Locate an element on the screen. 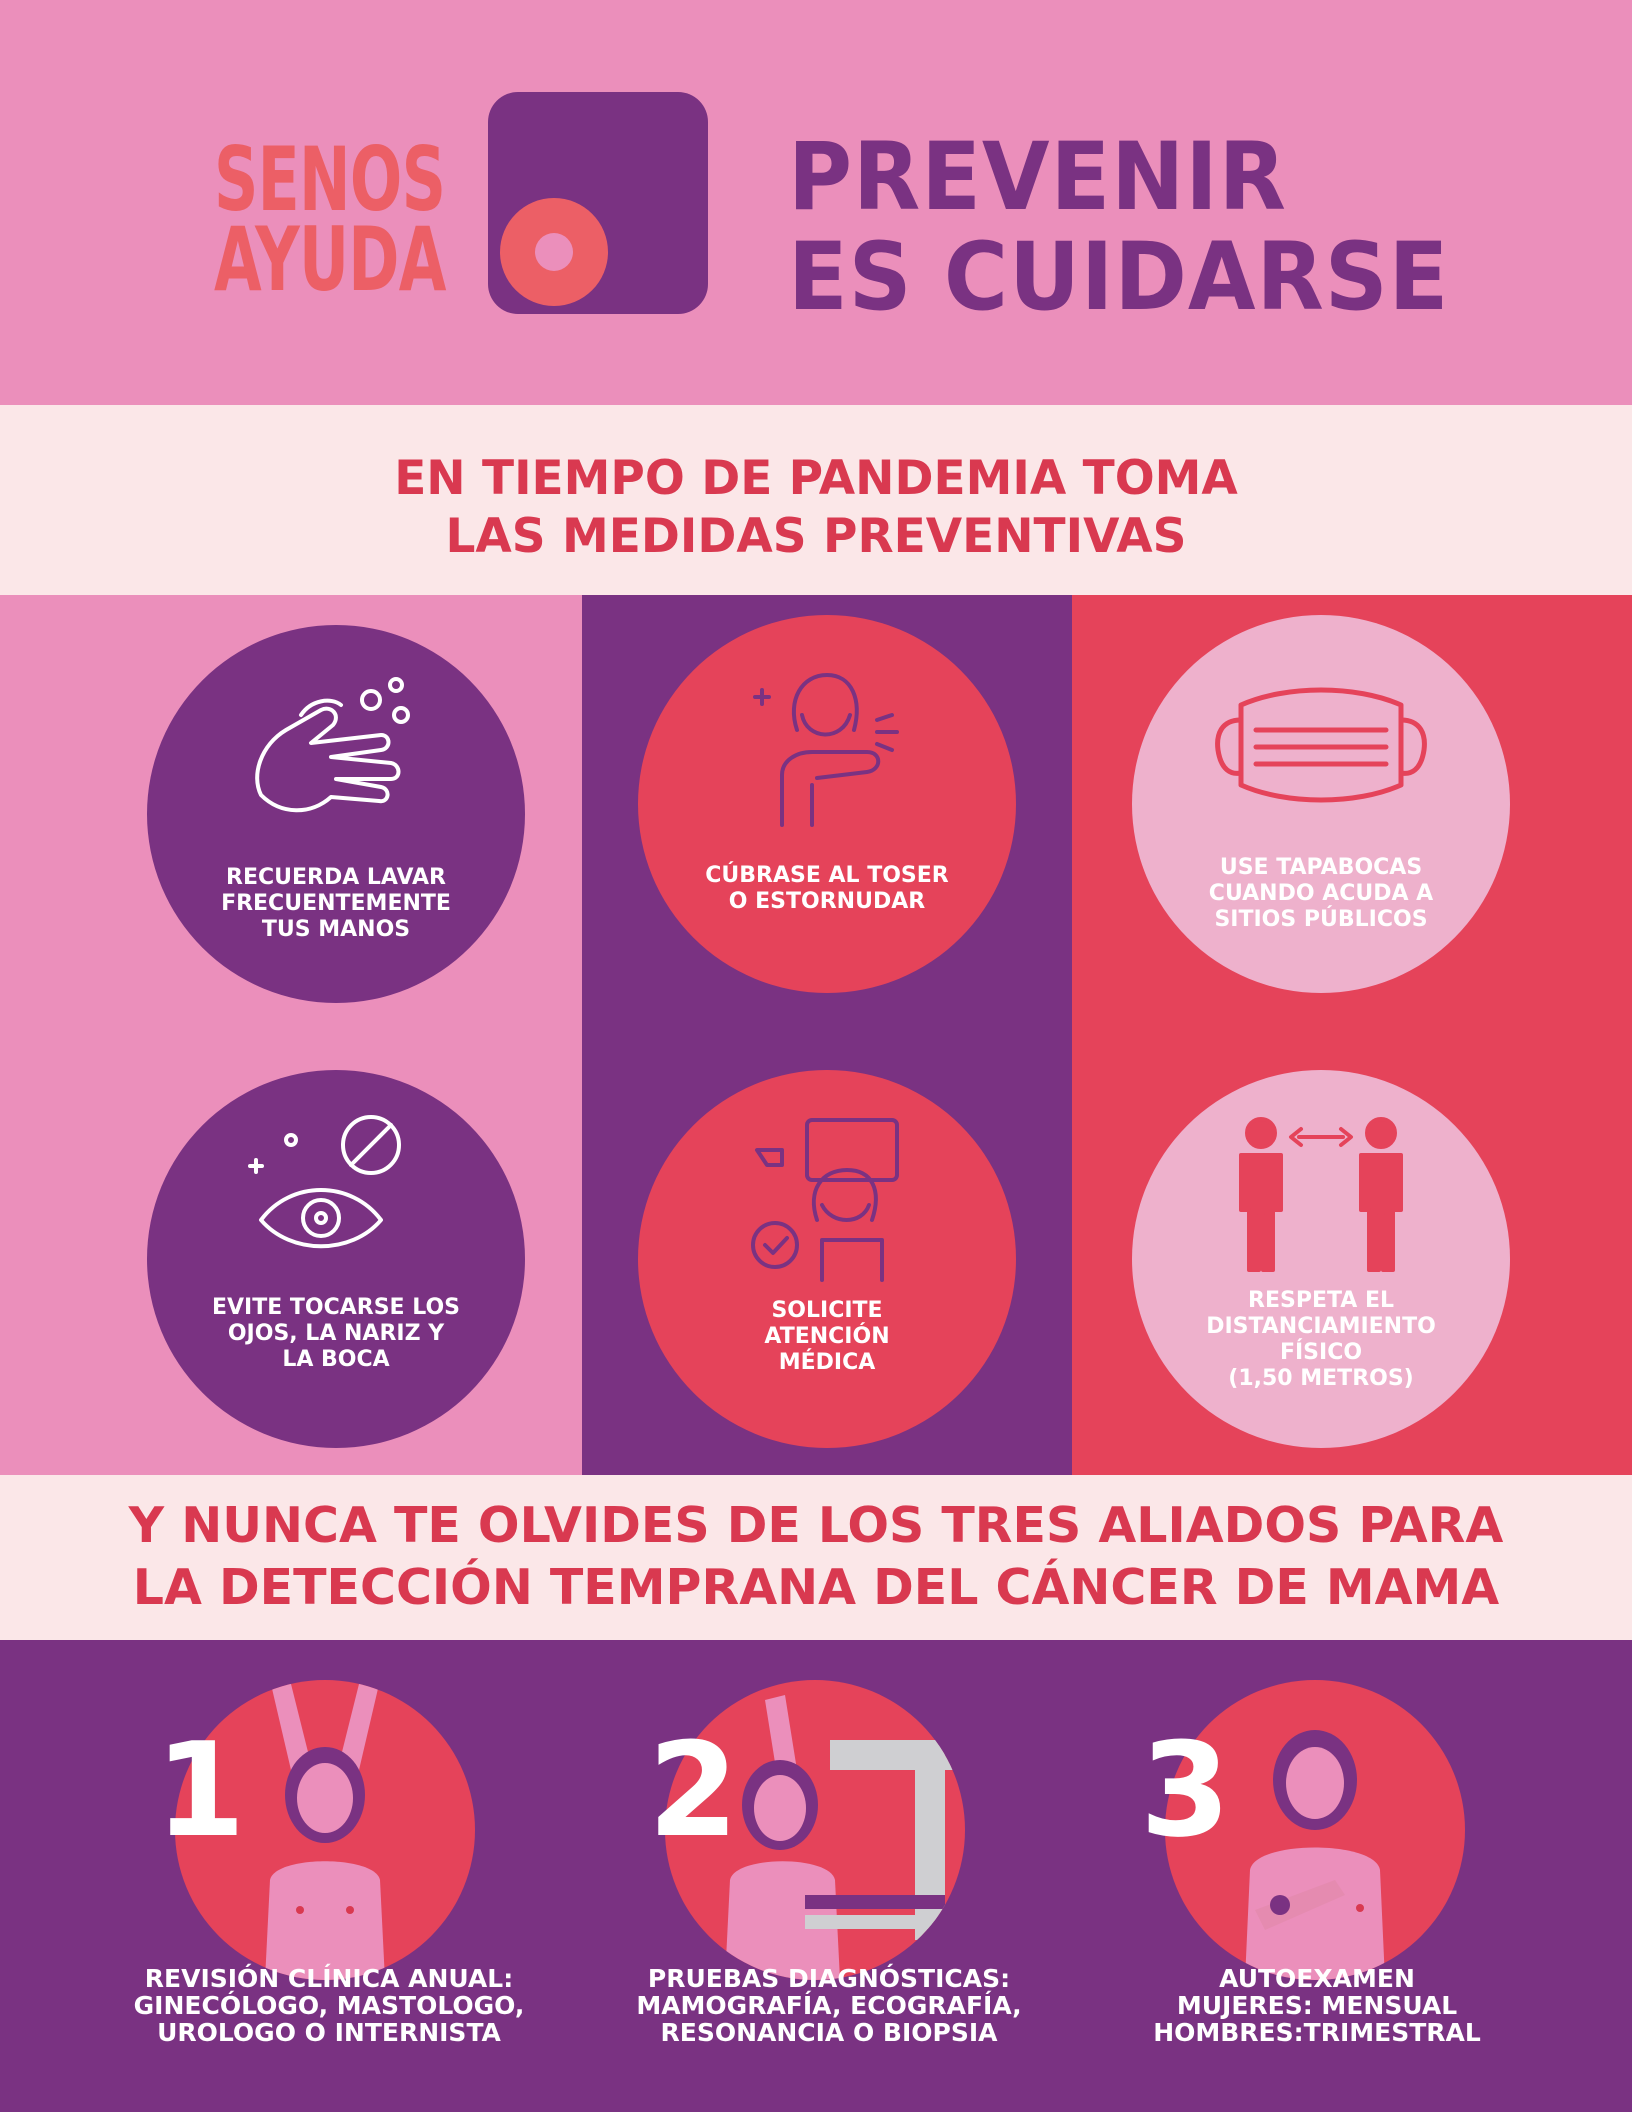 The image size is (1632, 2112). slogan-line-2: ES CUIDARSE is located at coordinates (1119, 277).